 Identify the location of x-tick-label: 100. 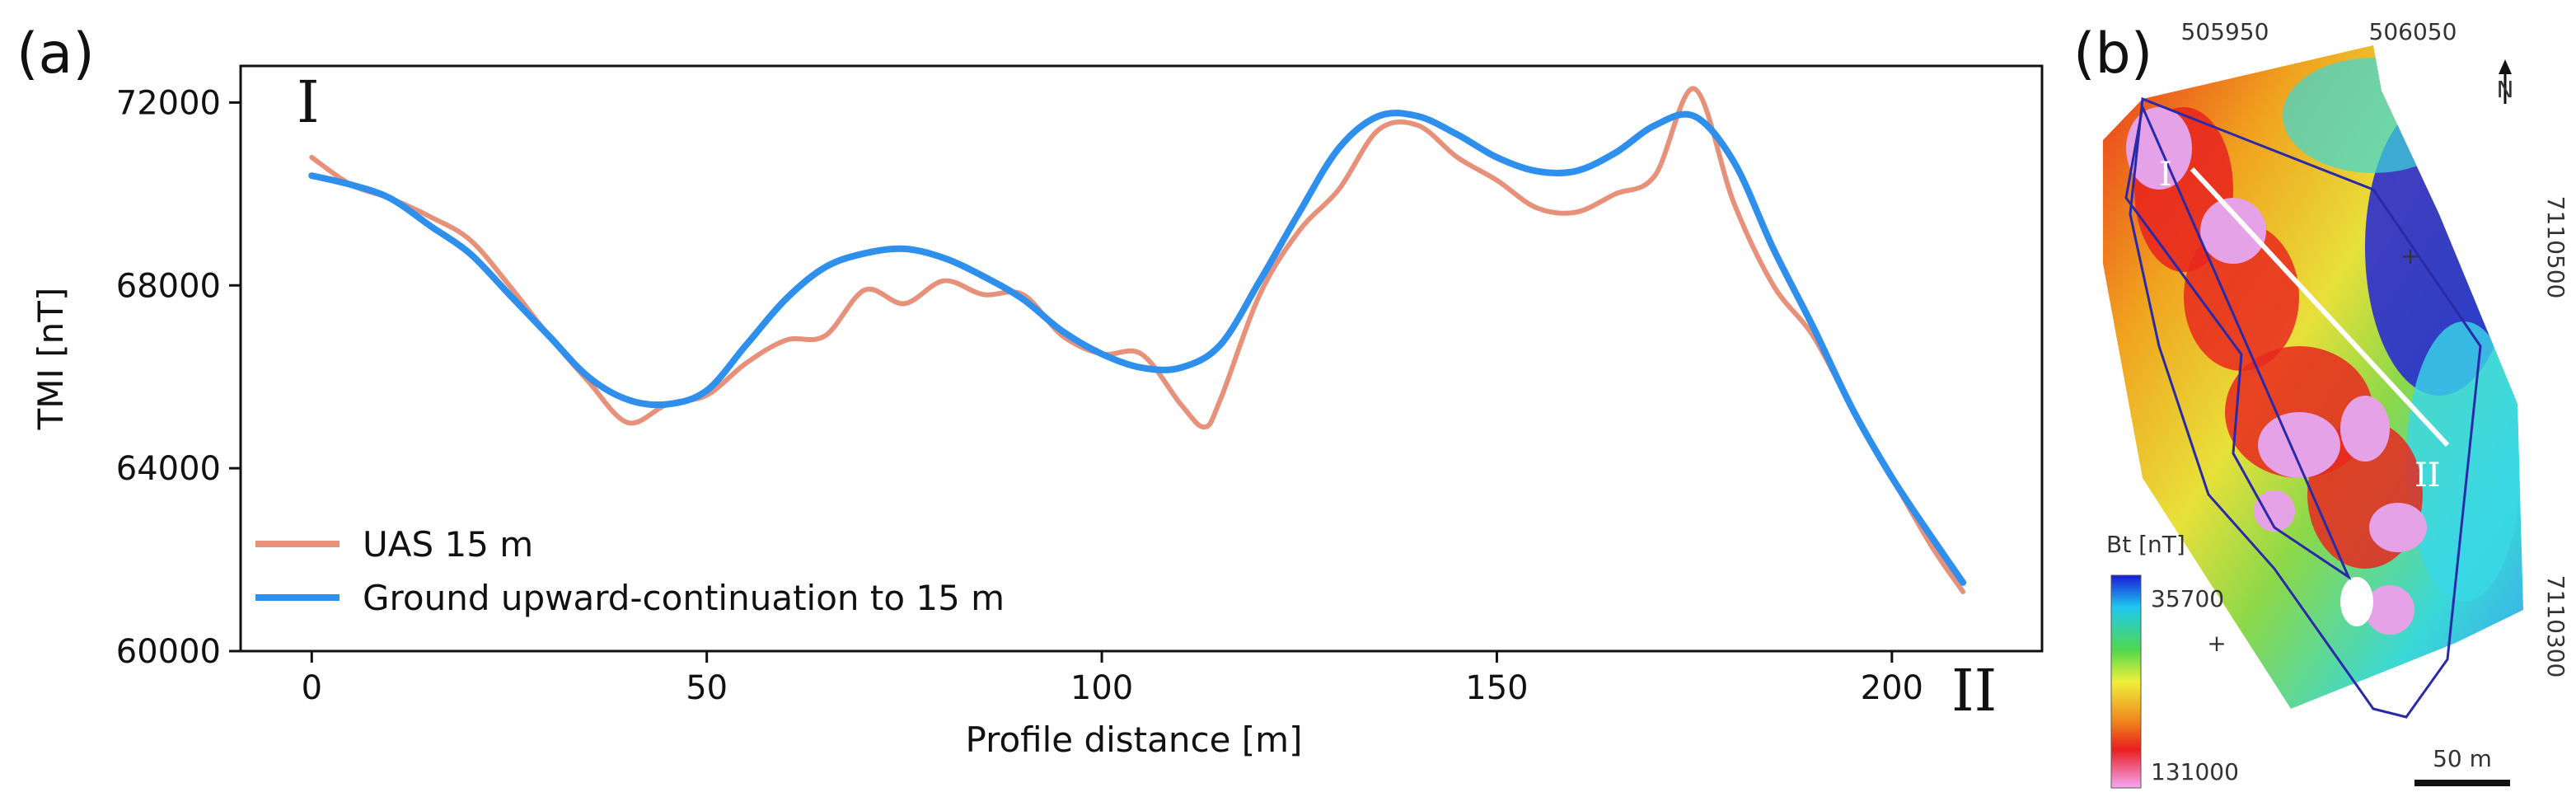
(1101, 688).